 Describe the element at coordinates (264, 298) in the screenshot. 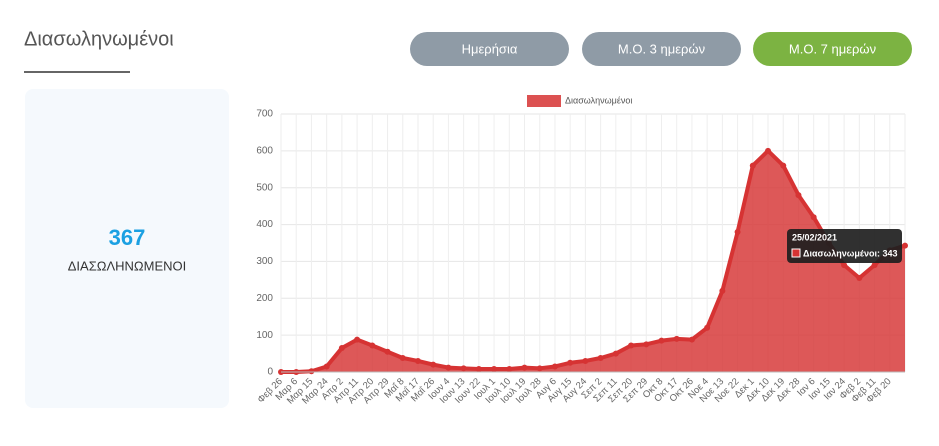

I see `y-tick-label: 200` at that location.